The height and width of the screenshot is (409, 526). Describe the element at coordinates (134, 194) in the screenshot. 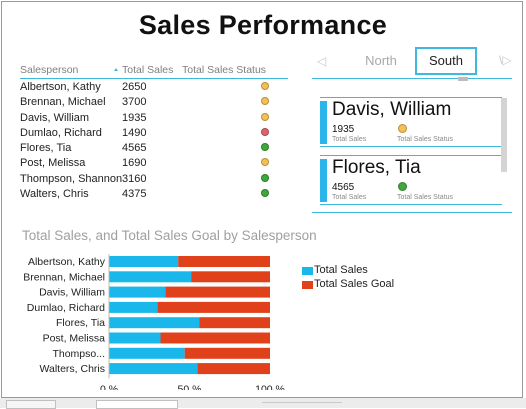

I see `cell-total-sales: 4375` at that location.